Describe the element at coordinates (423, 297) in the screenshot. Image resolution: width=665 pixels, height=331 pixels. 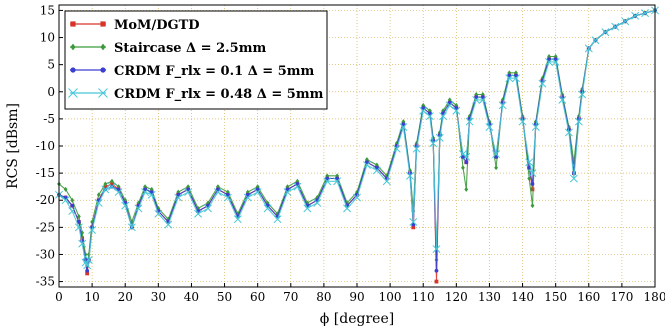
I see `x-tick-label: 110` at that location.